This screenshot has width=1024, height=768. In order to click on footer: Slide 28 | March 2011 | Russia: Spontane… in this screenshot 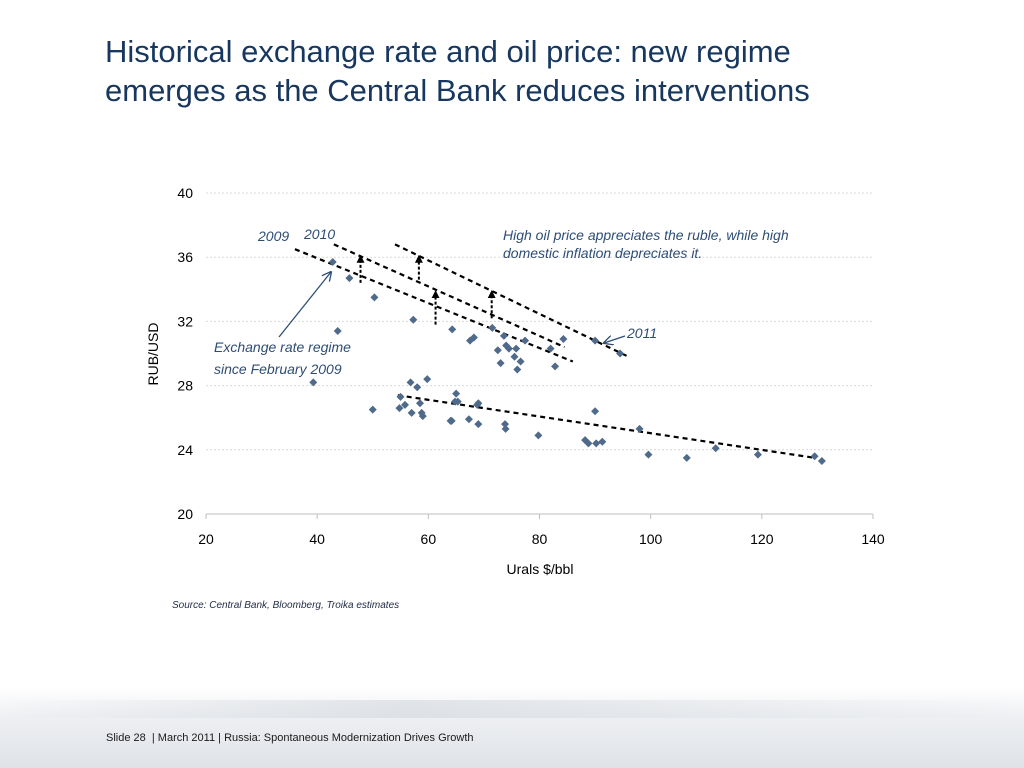, I will do `click(290, 738)`.